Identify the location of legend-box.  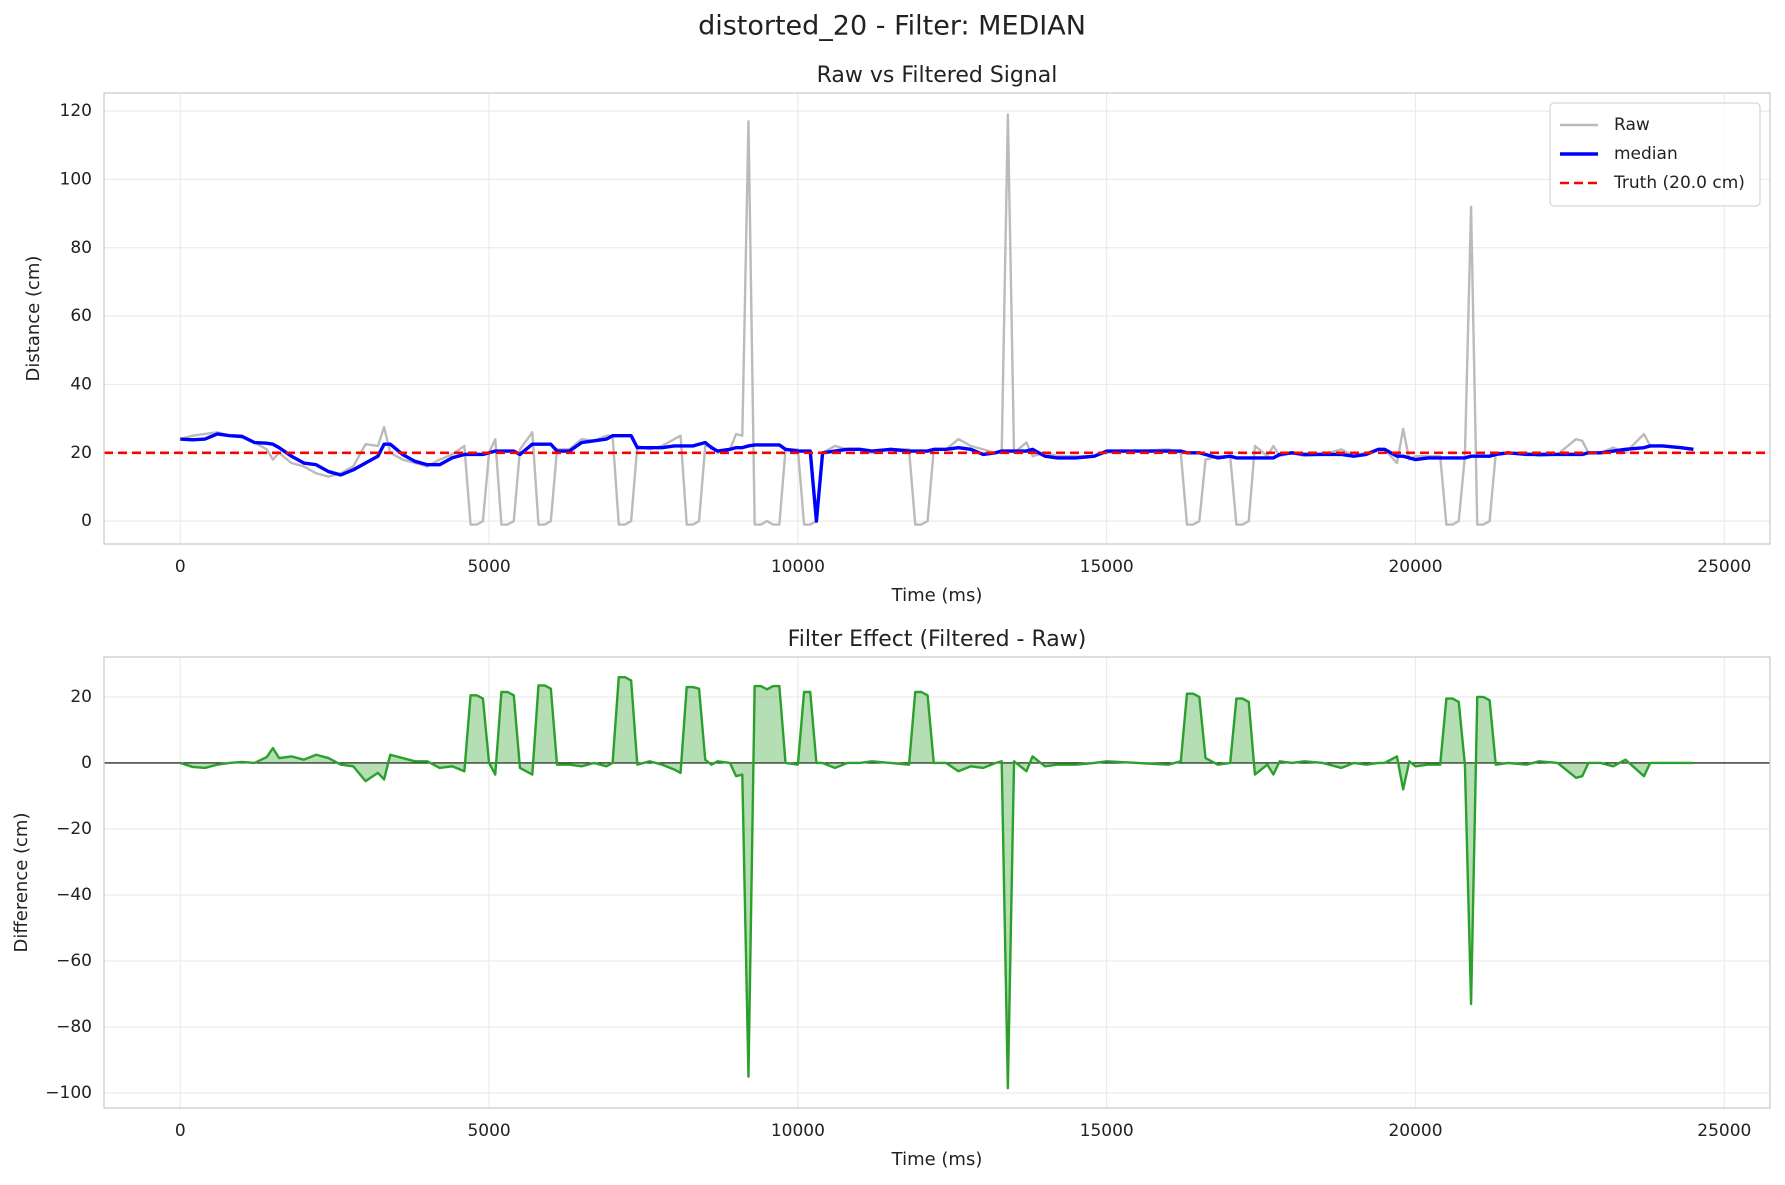
(1655, 154).